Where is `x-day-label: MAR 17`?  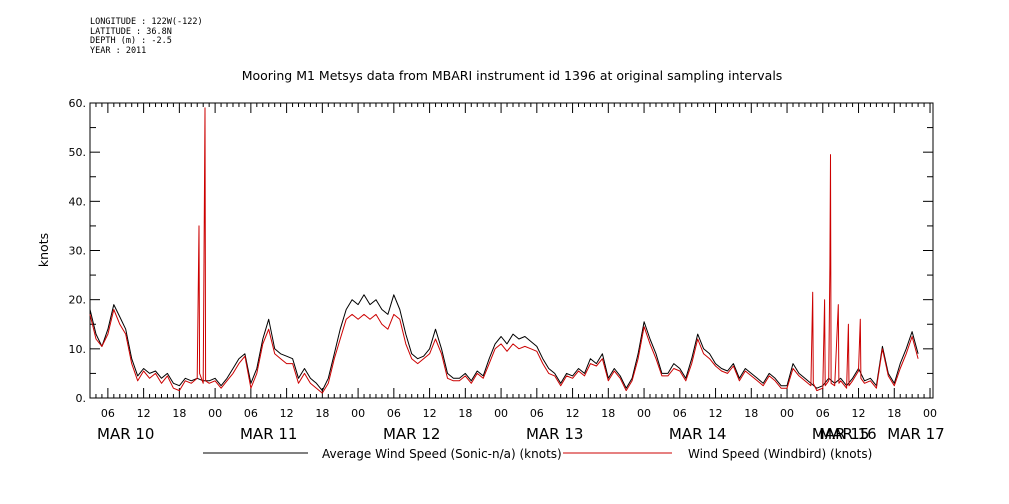 x-day-label: MAR 17 is located at coordinates (915, 434).